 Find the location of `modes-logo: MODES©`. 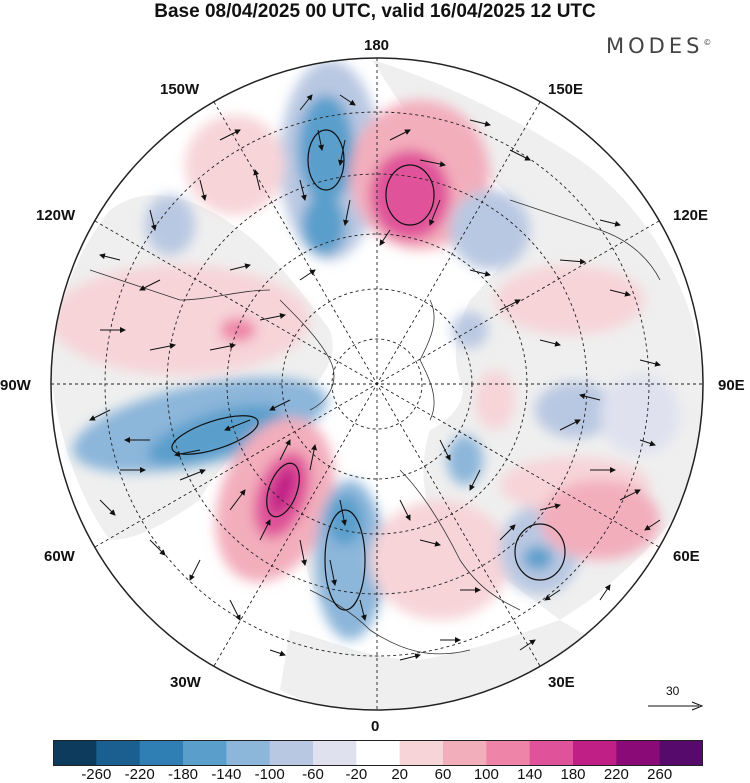

modes-logo: MODES© is located at coordinates (659, 46).